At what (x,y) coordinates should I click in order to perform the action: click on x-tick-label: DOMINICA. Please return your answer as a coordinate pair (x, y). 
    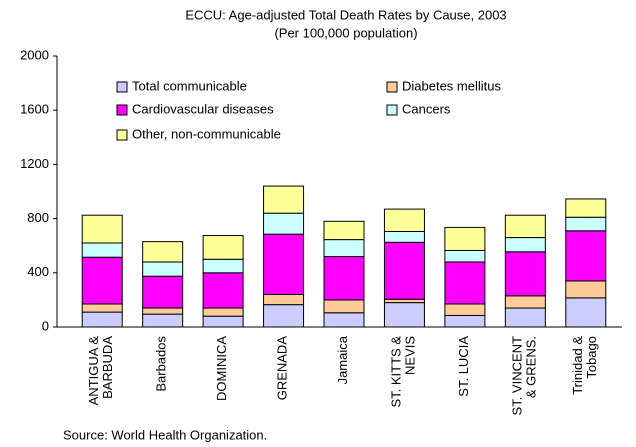
    Looking at the image, I should click on (222, 368).